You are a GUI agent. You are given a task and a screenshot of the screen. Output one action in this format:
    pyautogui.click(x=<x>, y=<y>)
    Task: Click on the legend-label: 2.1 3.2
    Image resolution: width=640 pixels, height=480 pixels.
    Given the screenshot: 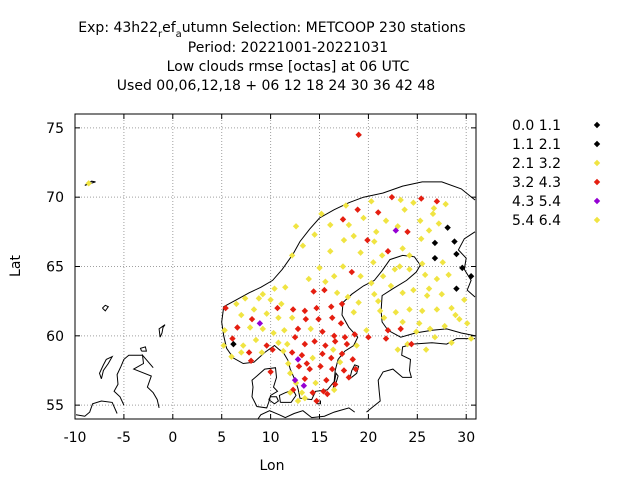 What is the action you would take?
    pyautogui.click(x=536, y=164)
    